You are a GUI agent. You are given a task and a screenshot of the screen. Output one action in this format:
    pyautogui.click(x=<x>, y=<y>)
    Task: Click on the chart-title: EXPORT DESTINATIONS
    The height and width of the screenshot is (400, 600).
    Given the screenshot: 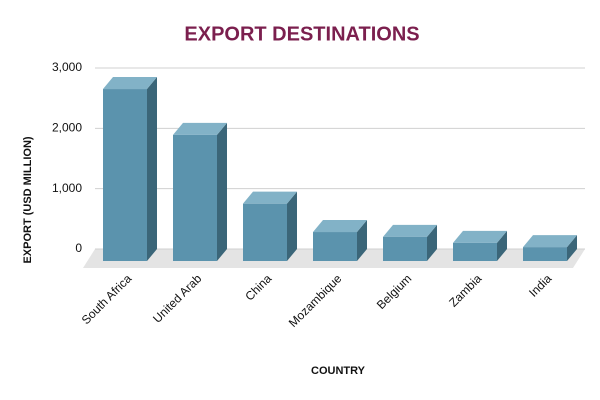 What is the action you would take?
    pyautogui.click(x=301, y=34)
    